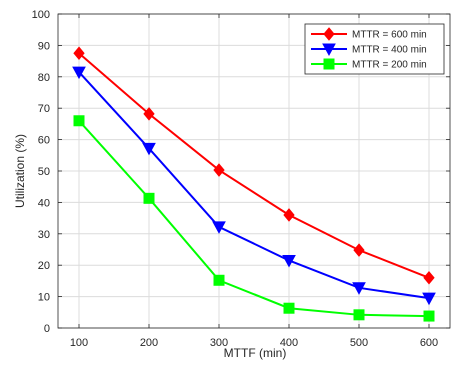  What do you see at coordinates (79, 343) in the screenshot?
I see `x-tick-label: 100` at bounding box center [79, 343].